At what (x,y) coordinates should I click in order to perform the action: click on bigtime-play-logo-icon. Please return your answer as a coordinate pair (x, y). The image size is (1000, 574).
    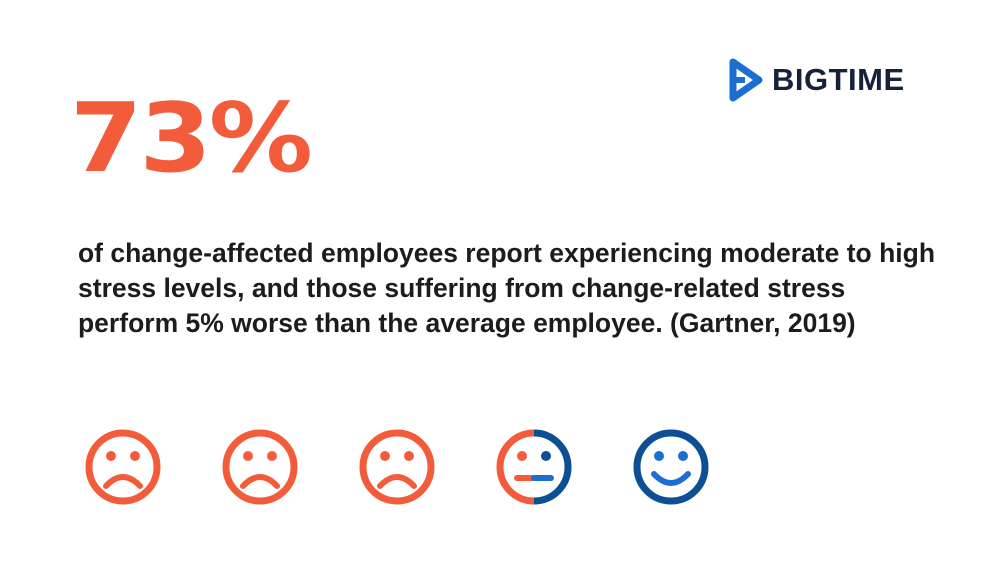
    Looking at the image, I should click on (746, 80).